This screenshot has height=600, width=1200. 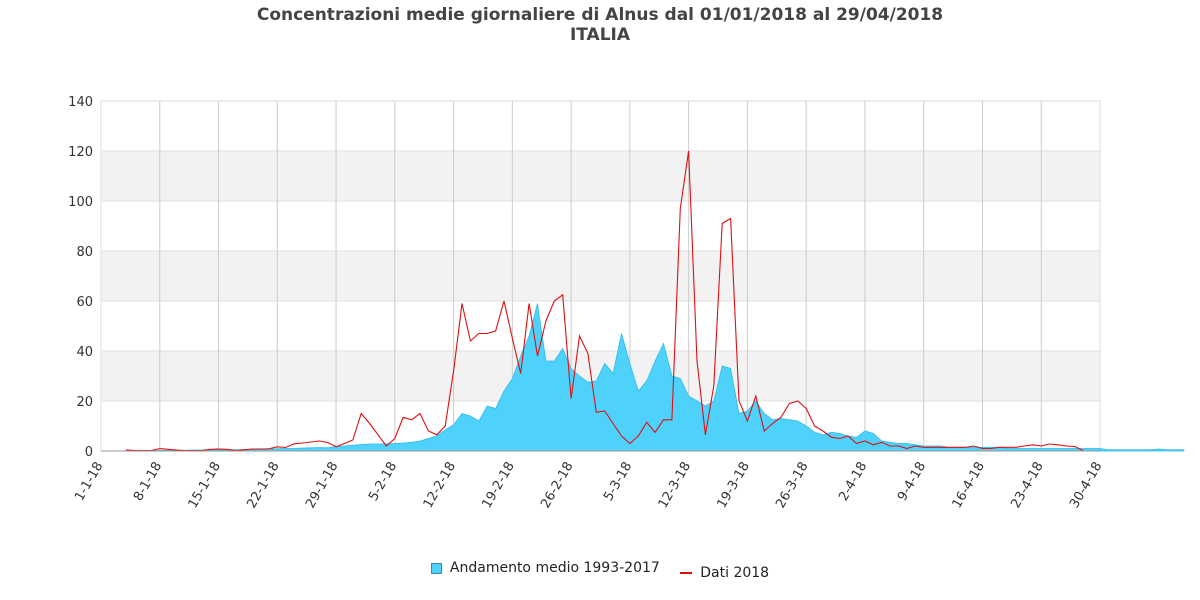 What do you see at coordinates (84, 252) in the screenshot?
I see `y-tick-label: 80` at bounding box center [84, 252].